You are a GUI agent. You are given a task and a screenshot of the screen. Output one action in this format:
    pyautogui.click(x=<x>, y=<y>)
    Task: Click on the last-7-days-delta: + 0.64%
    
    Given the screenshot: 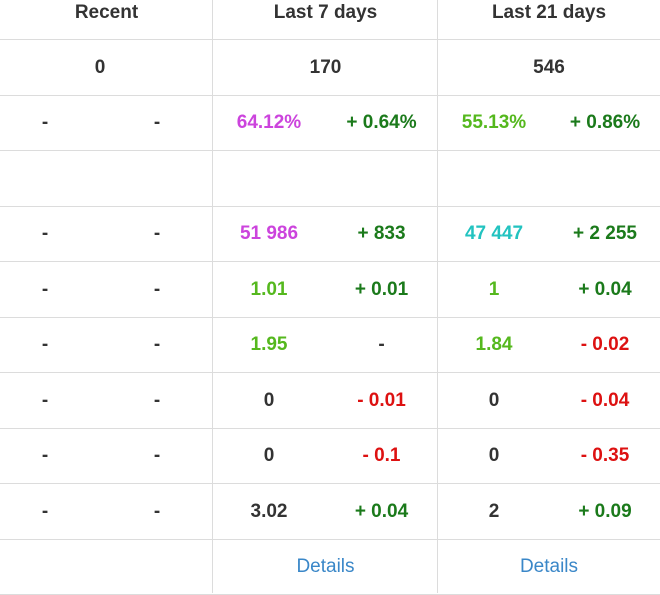 What is the action you would take?
    pyautogui.click(x=381, y=122)
    